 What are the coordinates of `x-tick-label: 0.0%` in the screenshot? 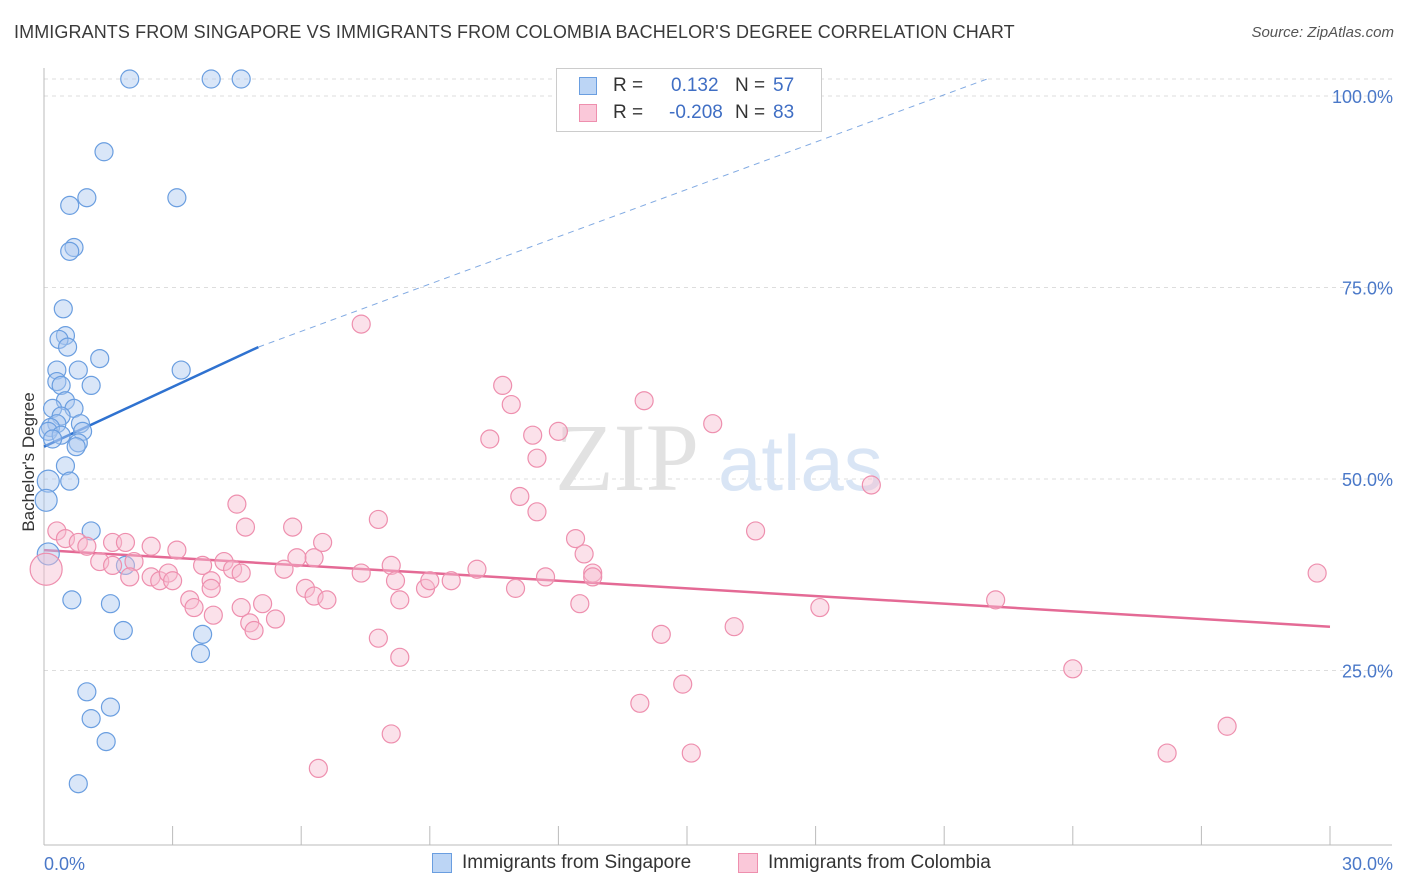 It's located at (64, 864).